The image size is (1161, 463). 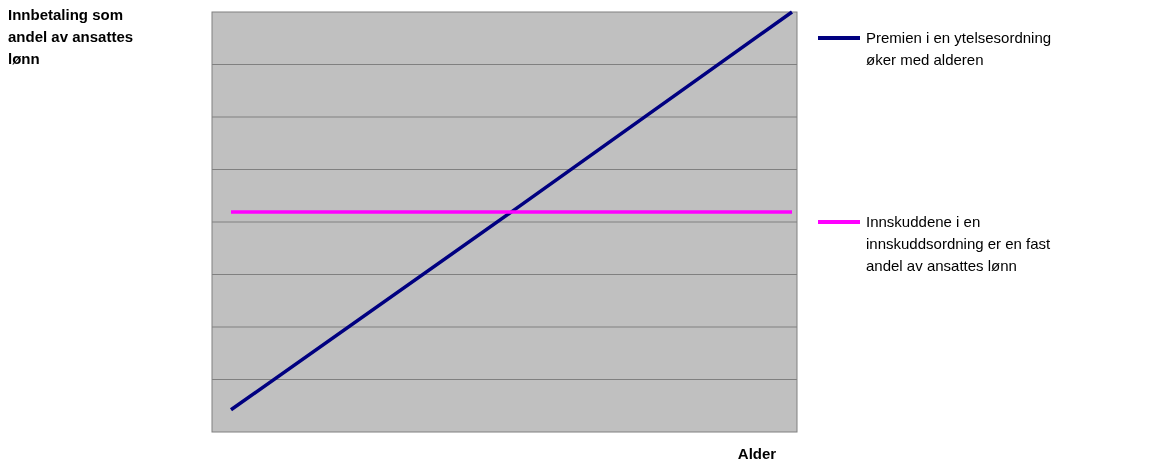 What do you see at coordinates (71, 36) in the screenshot?
I see `text: Innbetaling som andel av ansattes lønn` at bounding box center [71, 36].